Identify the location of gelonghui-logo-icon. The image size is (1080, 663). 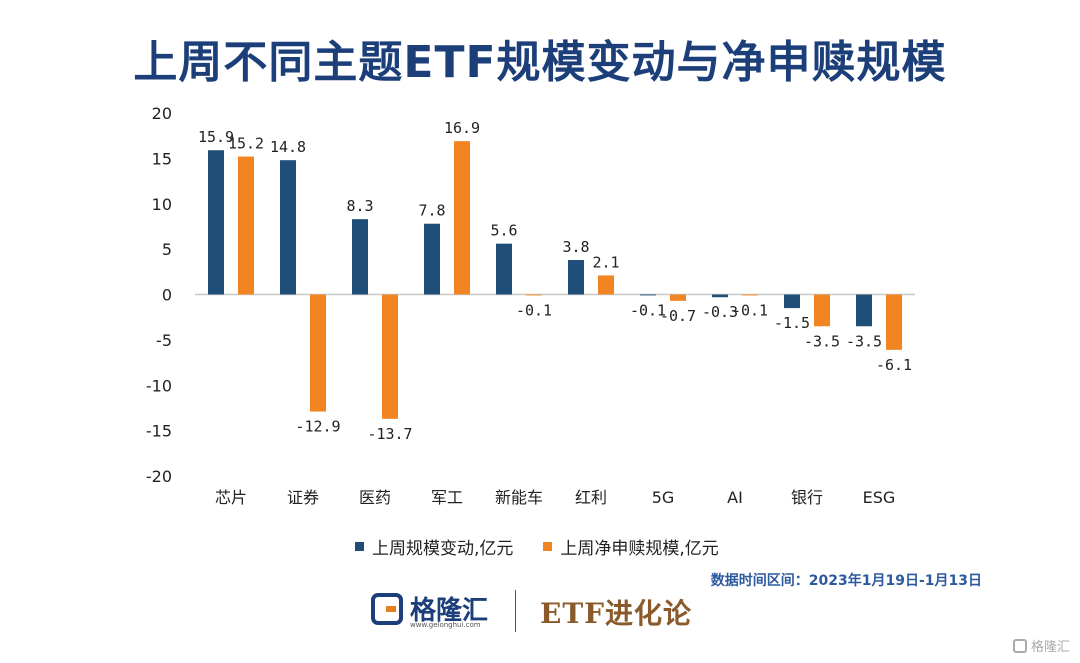
(387, 609).